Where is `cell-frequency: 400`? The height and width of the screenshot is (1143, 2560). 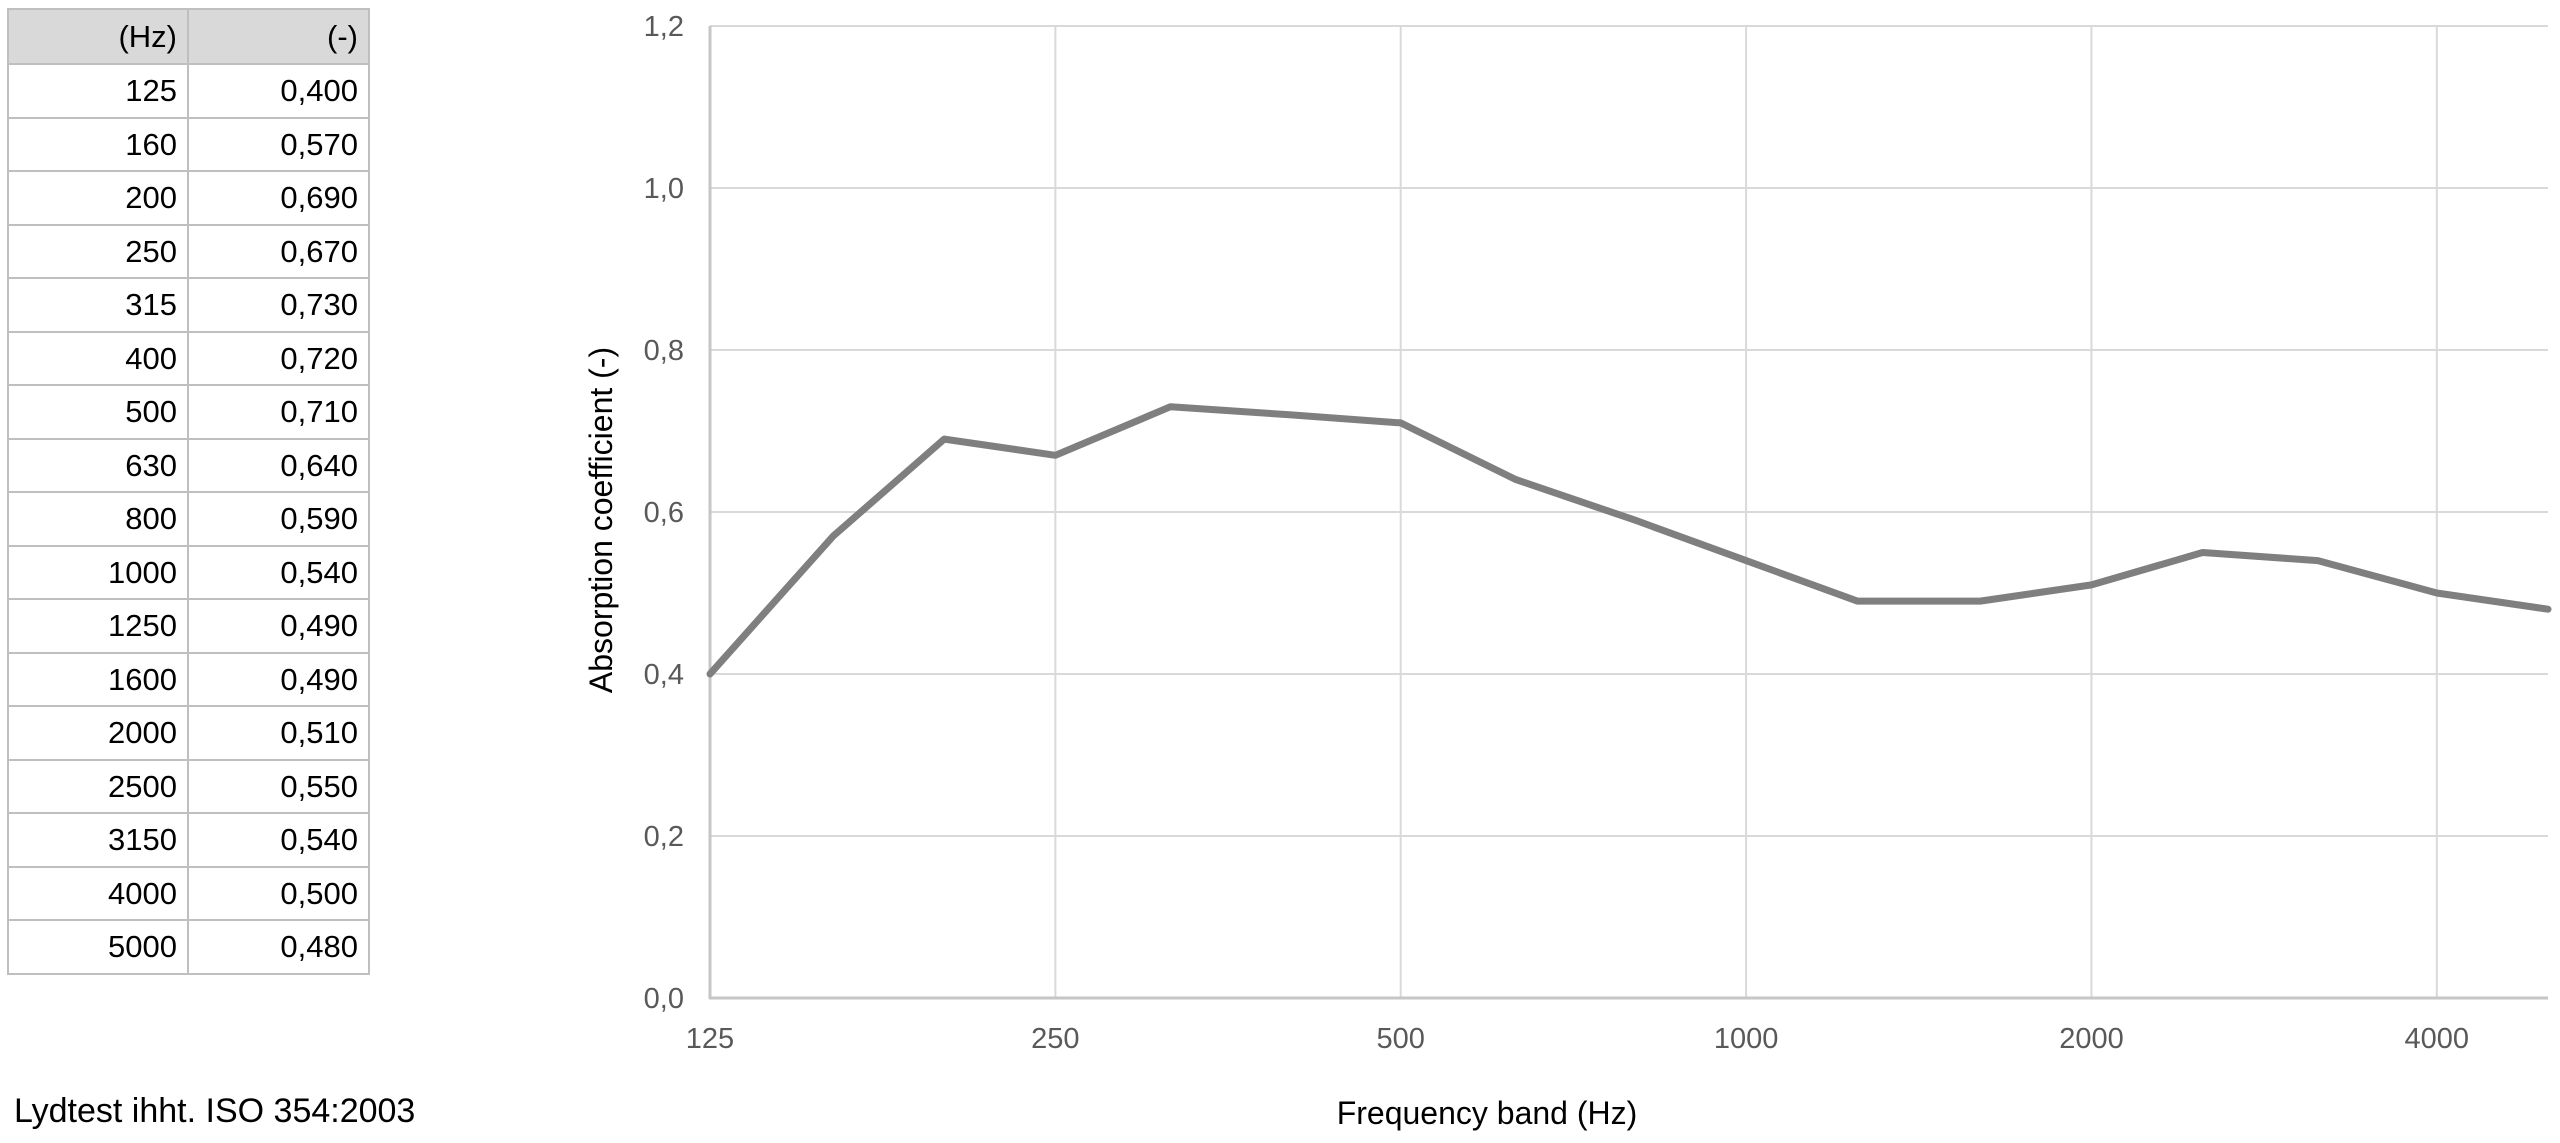 cell-frequency: 400 is located at coordinates (98, 358).